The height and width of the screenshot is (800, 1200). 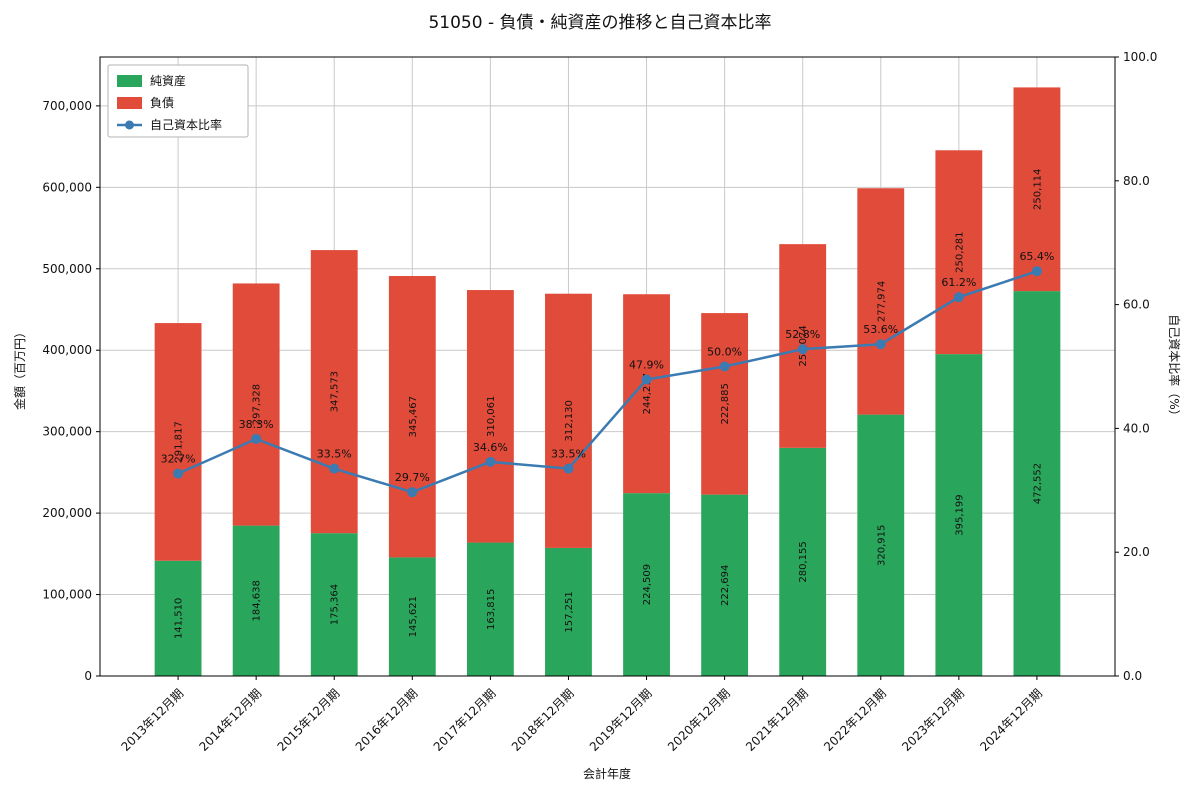 What do you see at coordinates (67, 513) in the screenshot?
I see `y-tick-label-left: 200,000` at bounding box center [67, 513].